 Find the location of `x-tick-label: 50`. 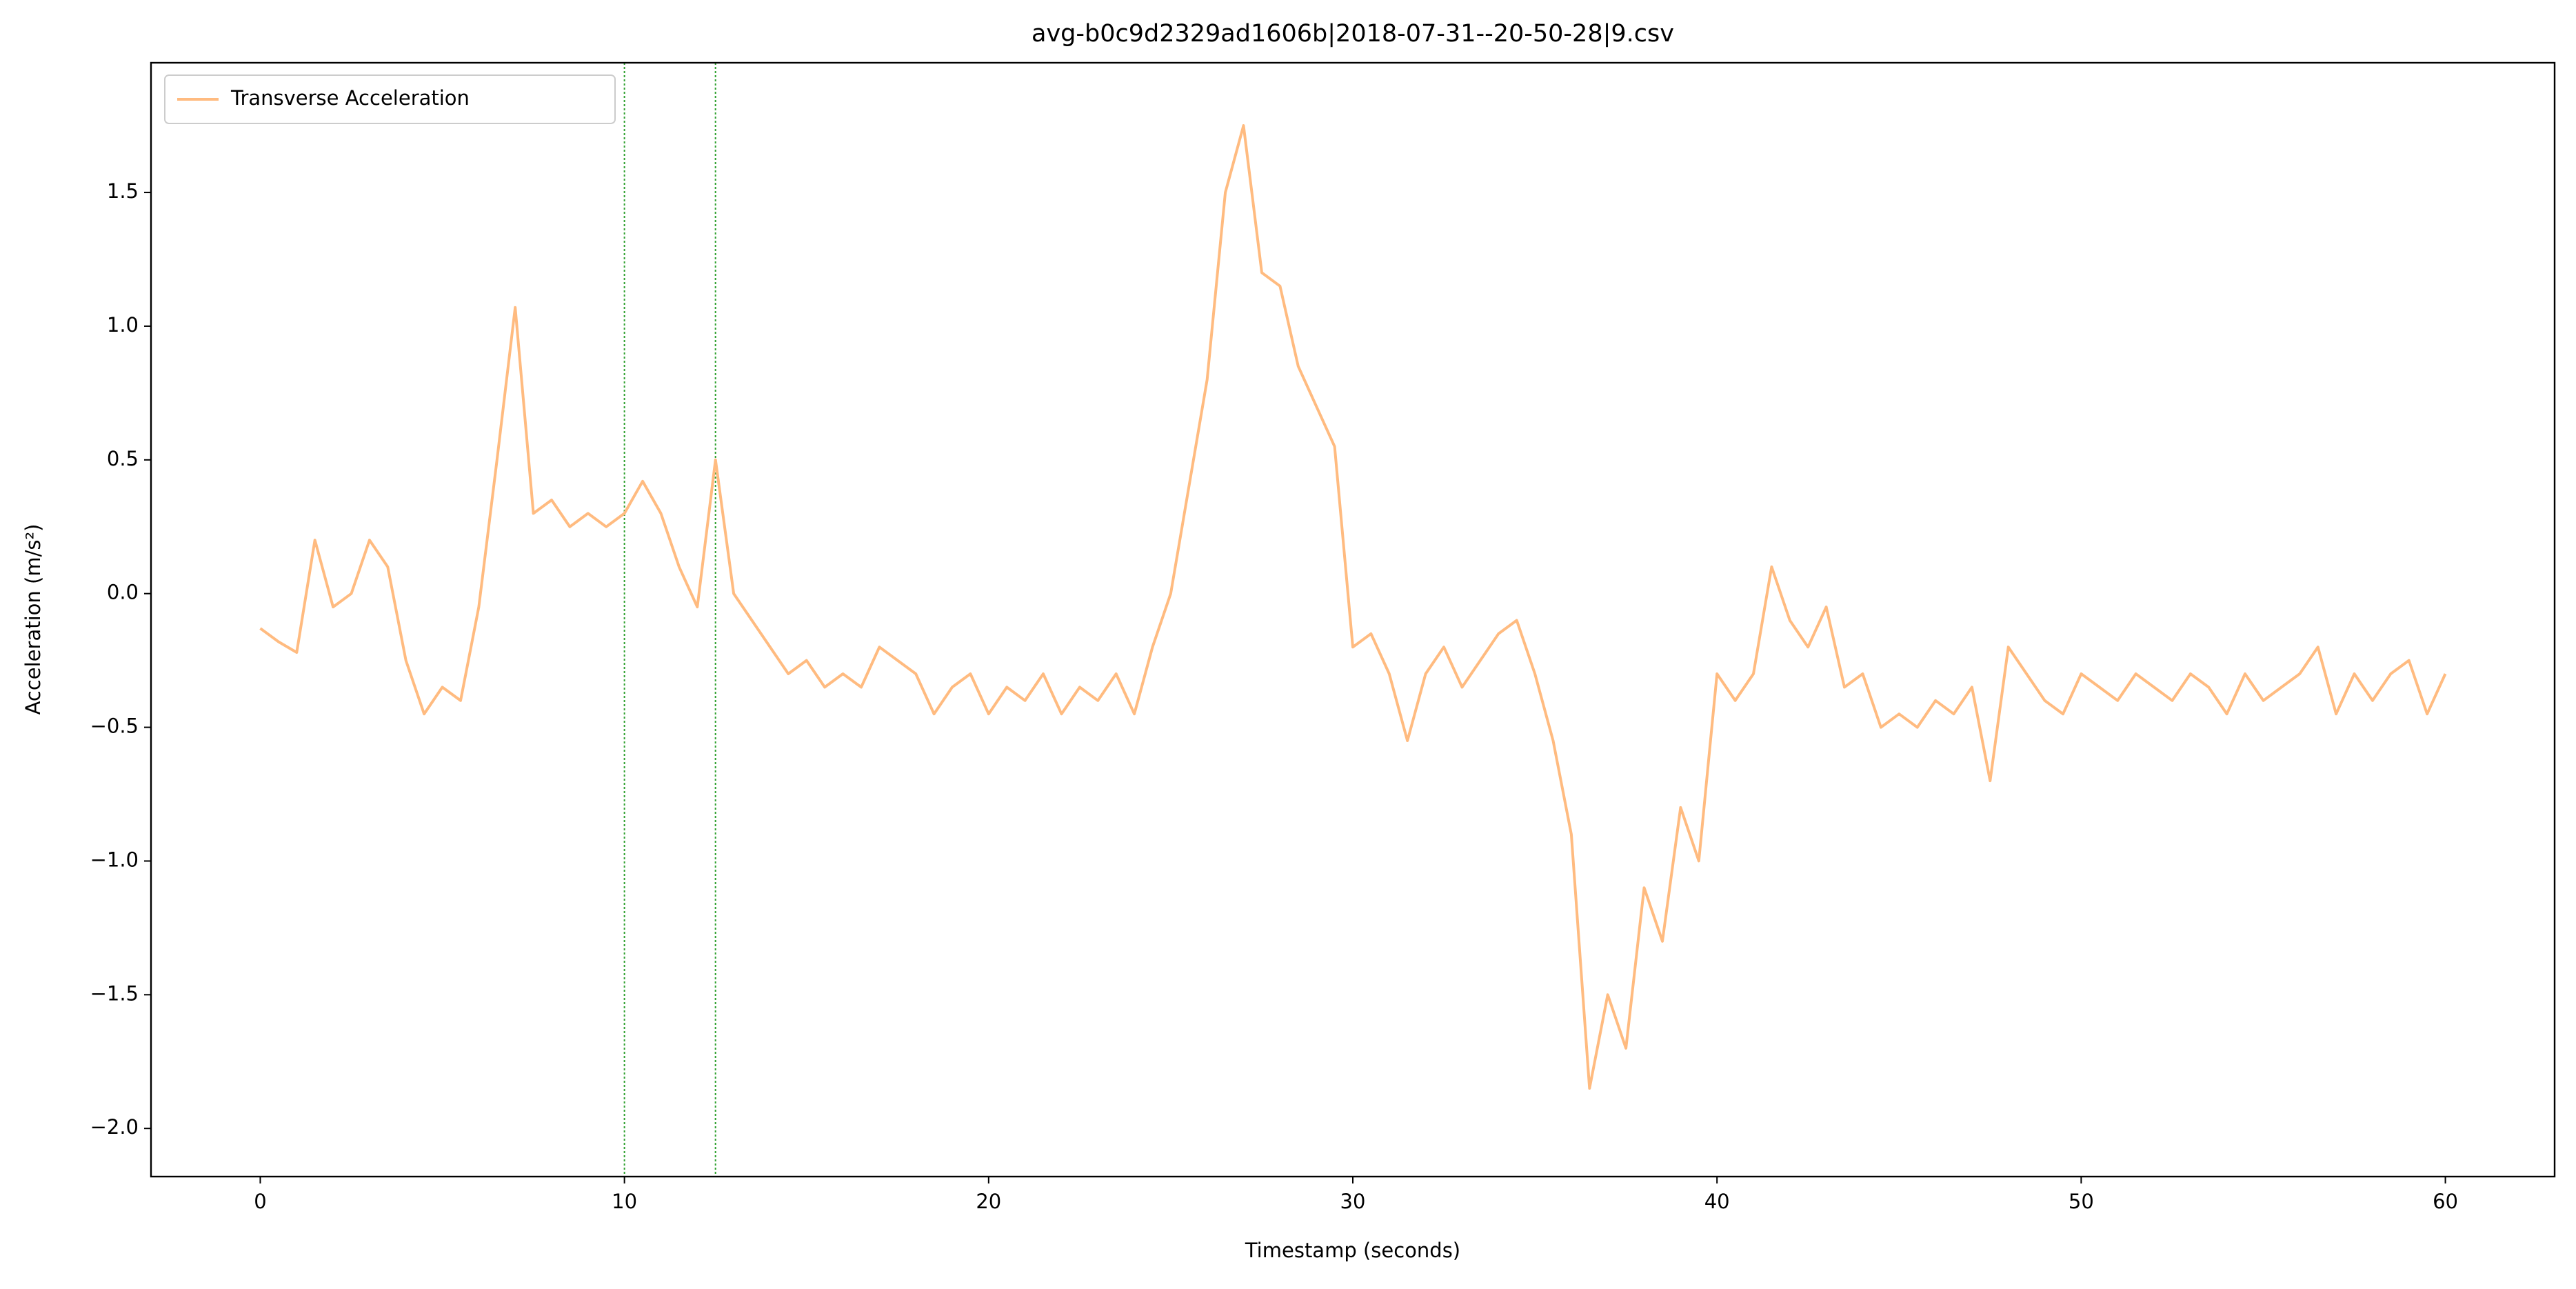

x-tick-label: 50 is located at coordinates (2081, 1201).